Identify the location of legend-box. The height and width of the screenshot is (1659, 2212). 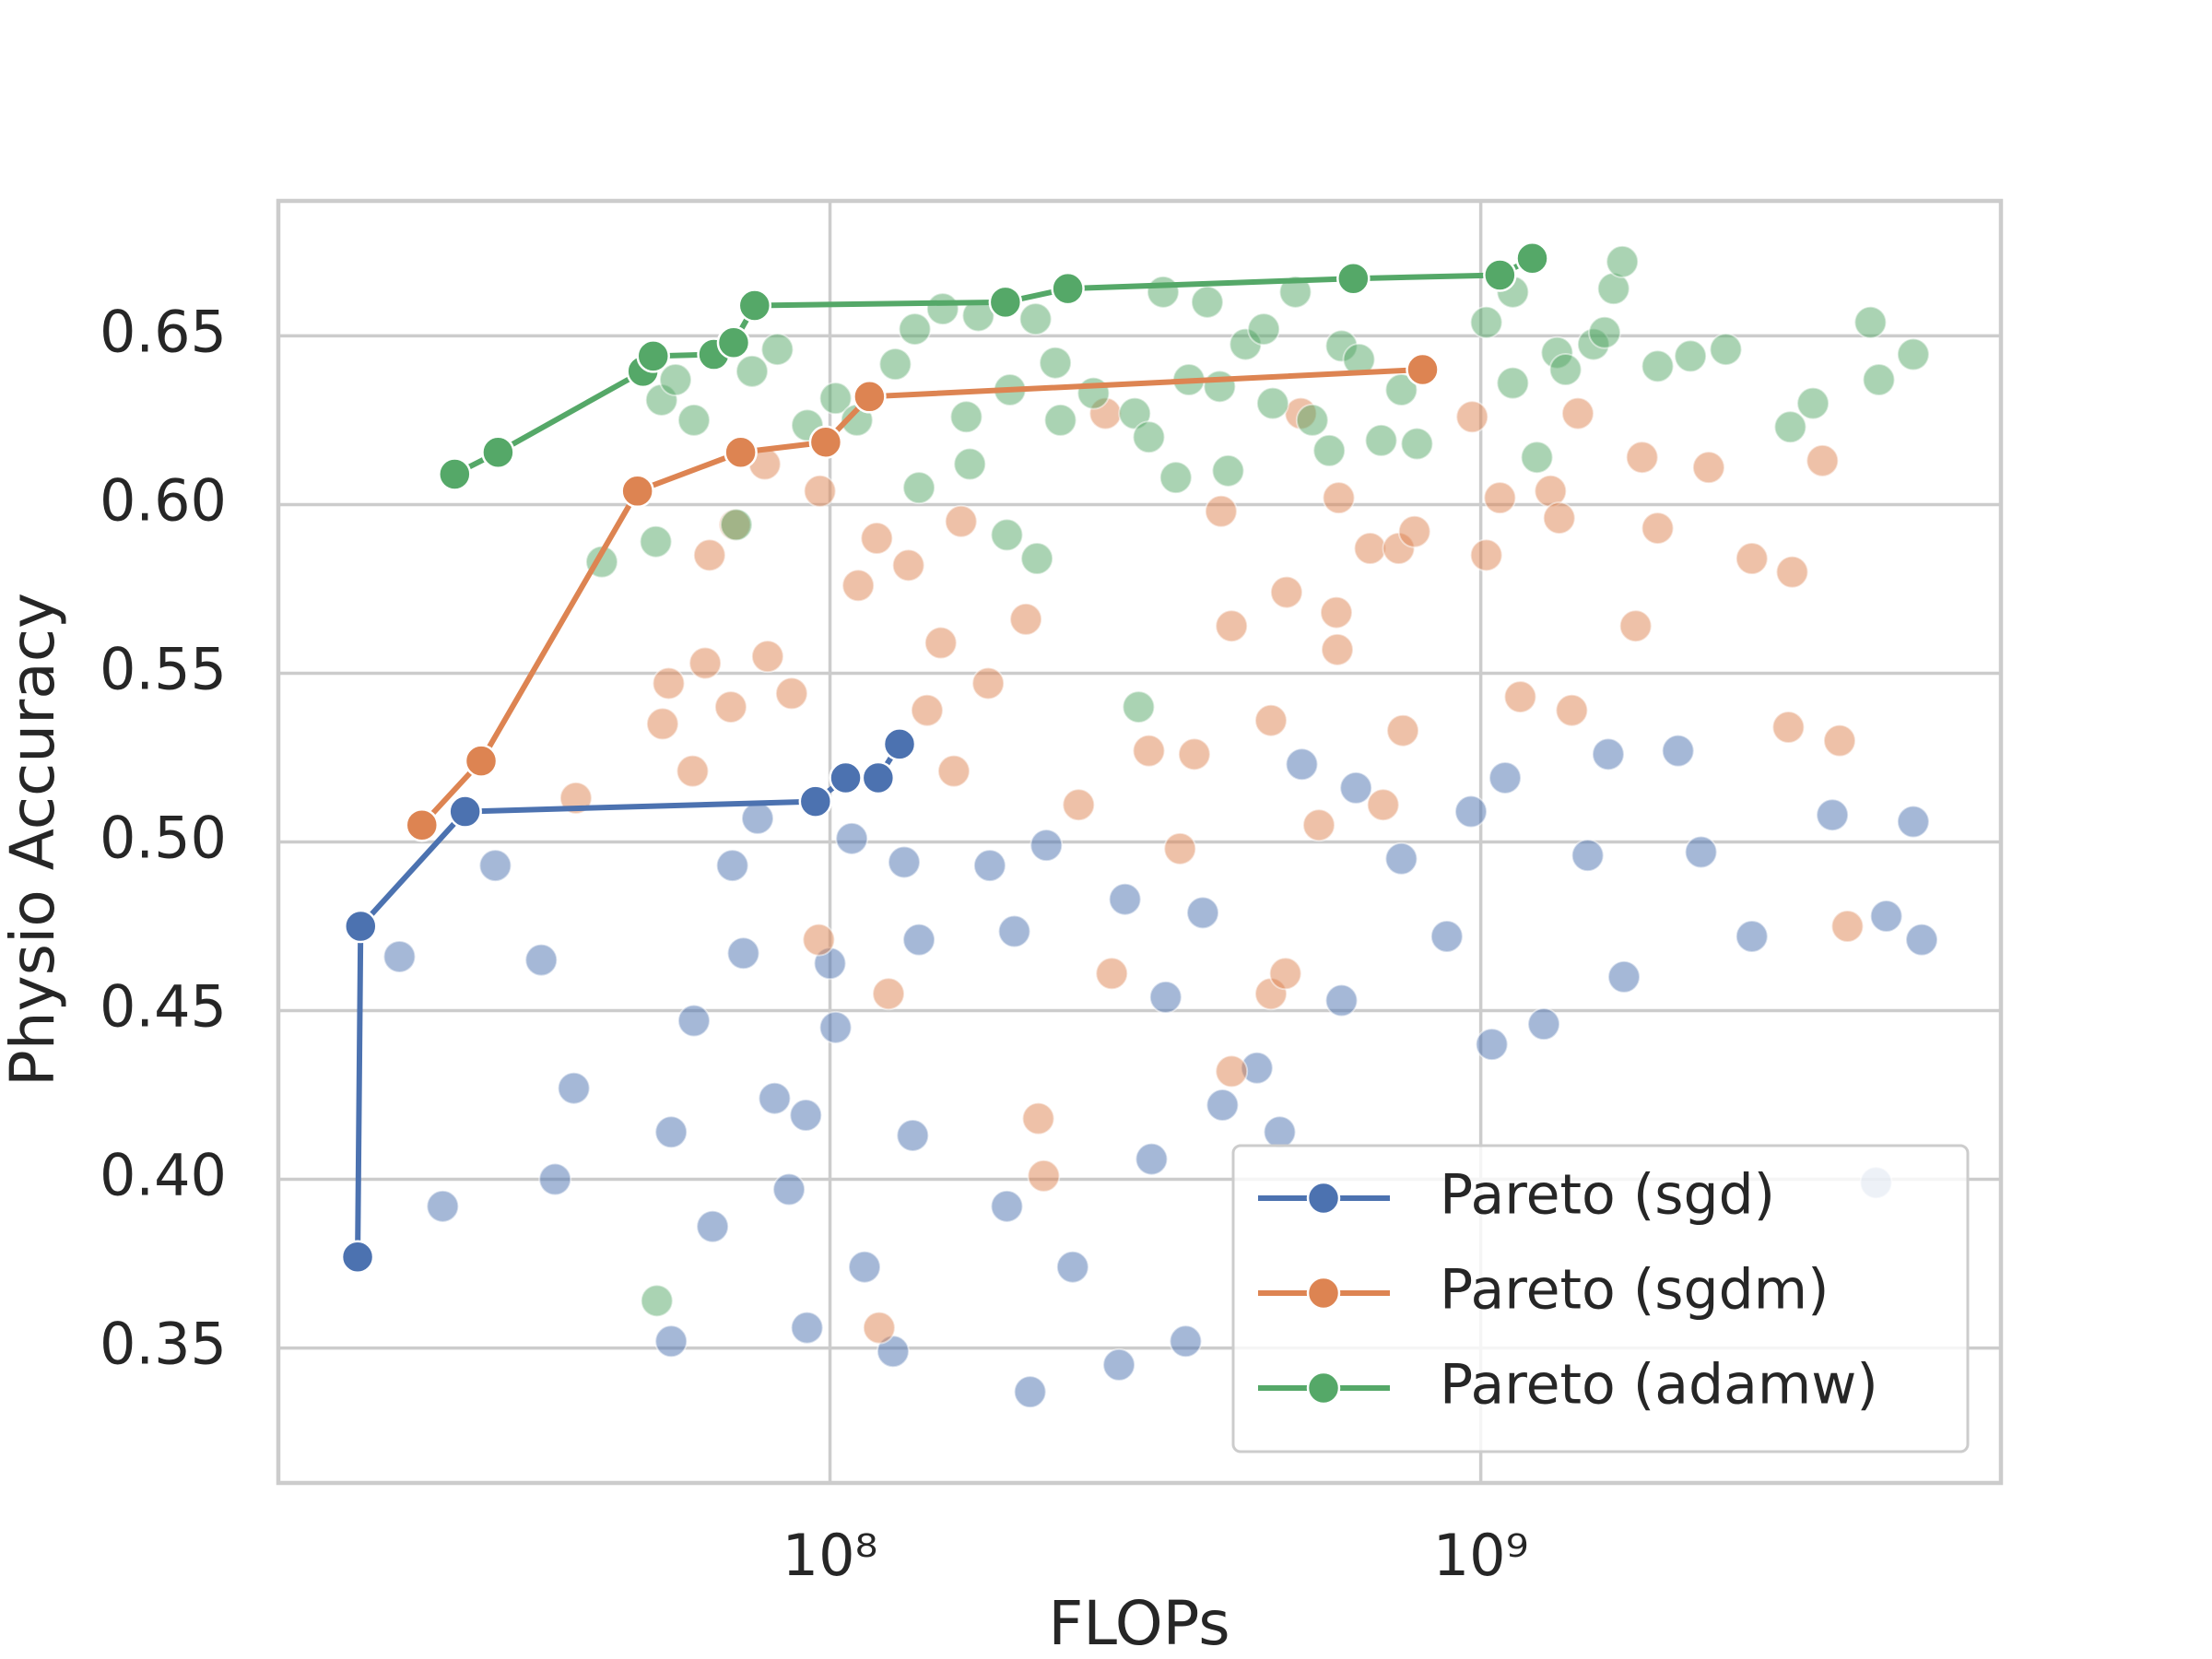
(1600, 1298).